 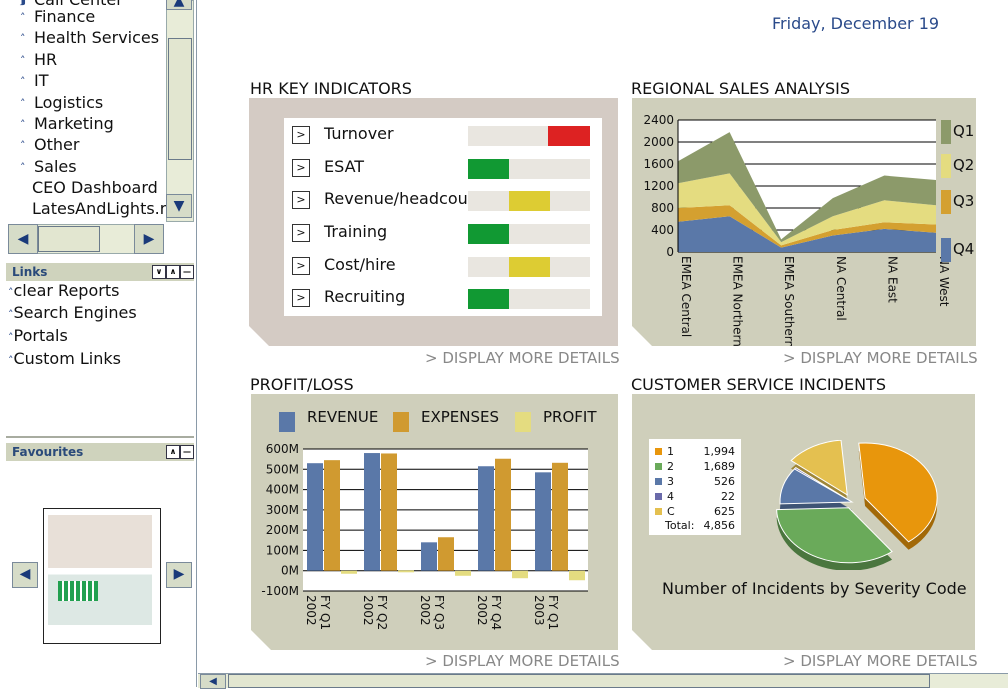 I want to click on tree-item-sales: ˄ Sales, so click(x=48, y=166).